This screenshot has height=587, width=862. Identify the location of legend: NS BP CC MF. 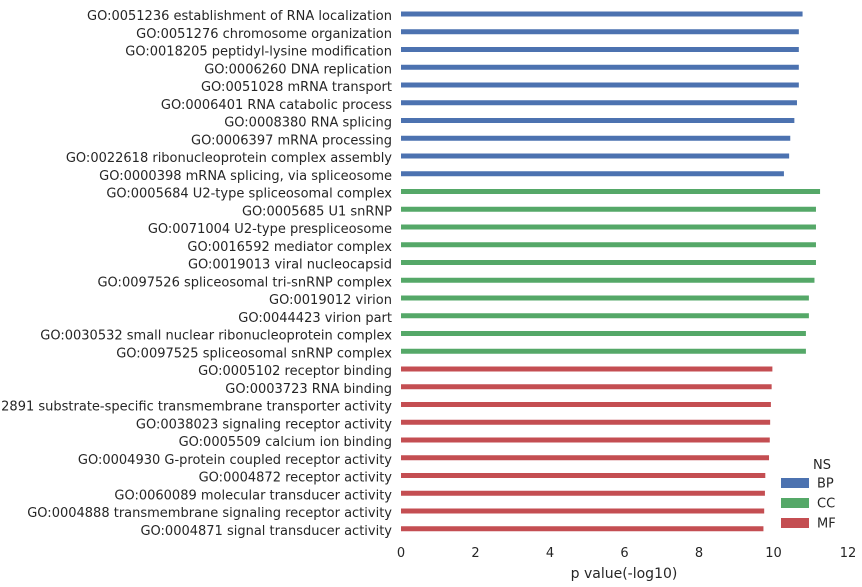
(808, 495).